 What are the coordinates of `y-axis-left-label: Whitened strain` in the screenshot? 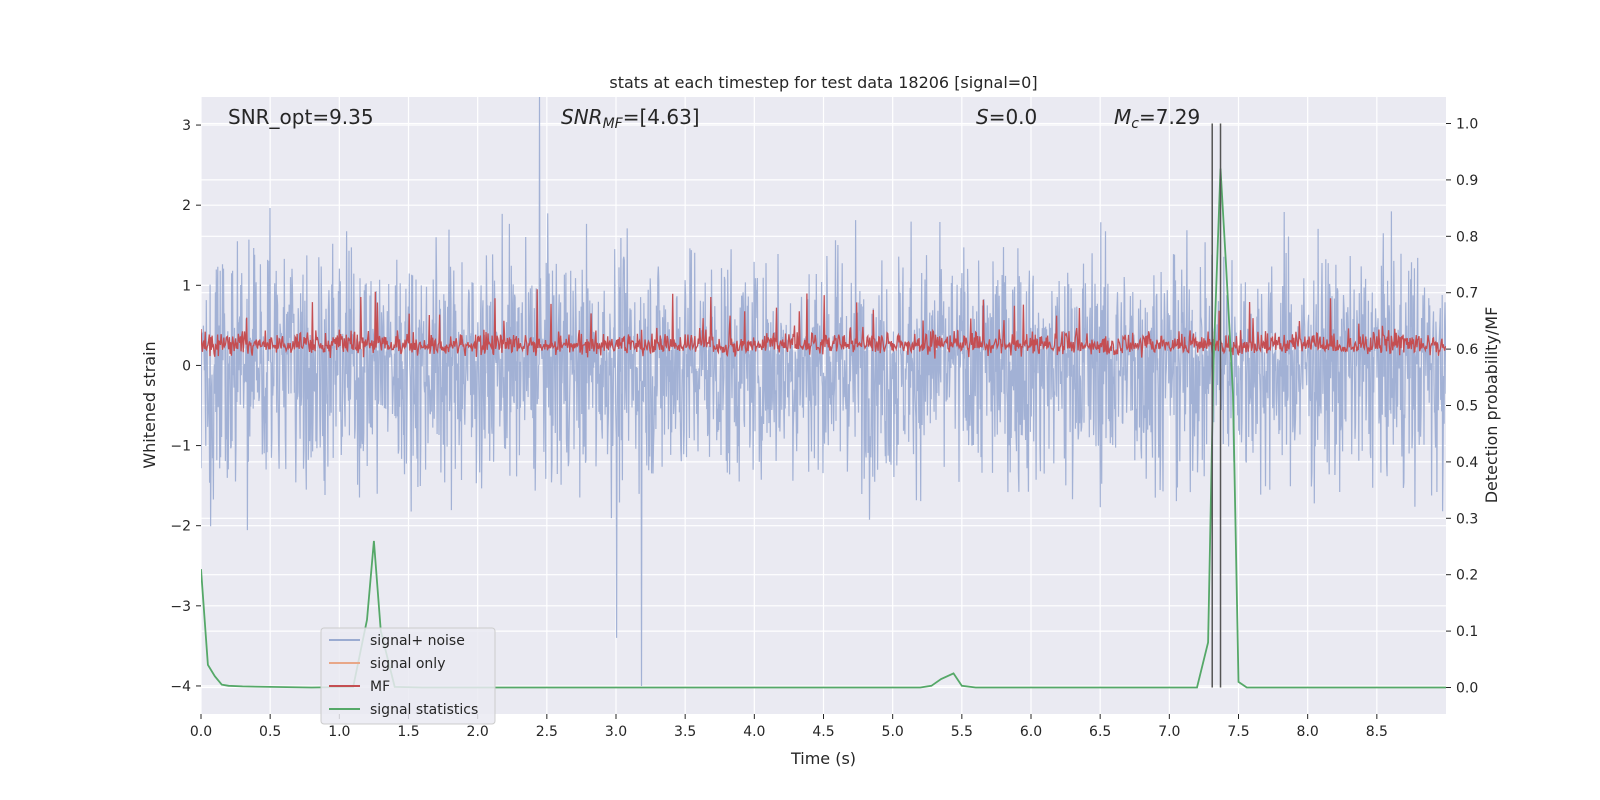 It's located at (149, 404).